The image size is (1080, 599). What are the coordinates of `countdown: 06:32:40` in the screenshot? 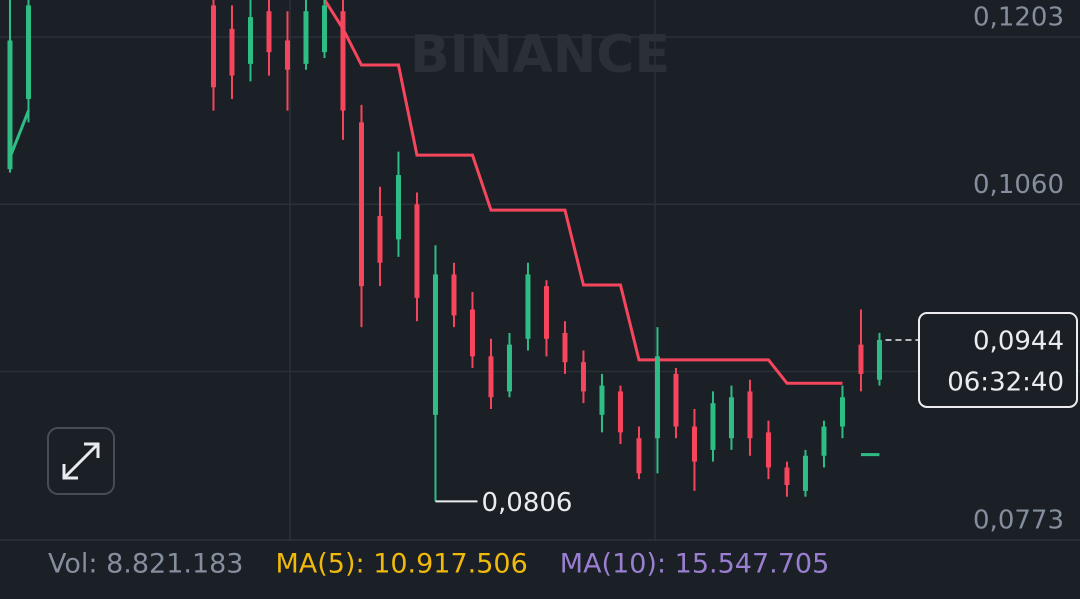 It's located at (1005, 382).